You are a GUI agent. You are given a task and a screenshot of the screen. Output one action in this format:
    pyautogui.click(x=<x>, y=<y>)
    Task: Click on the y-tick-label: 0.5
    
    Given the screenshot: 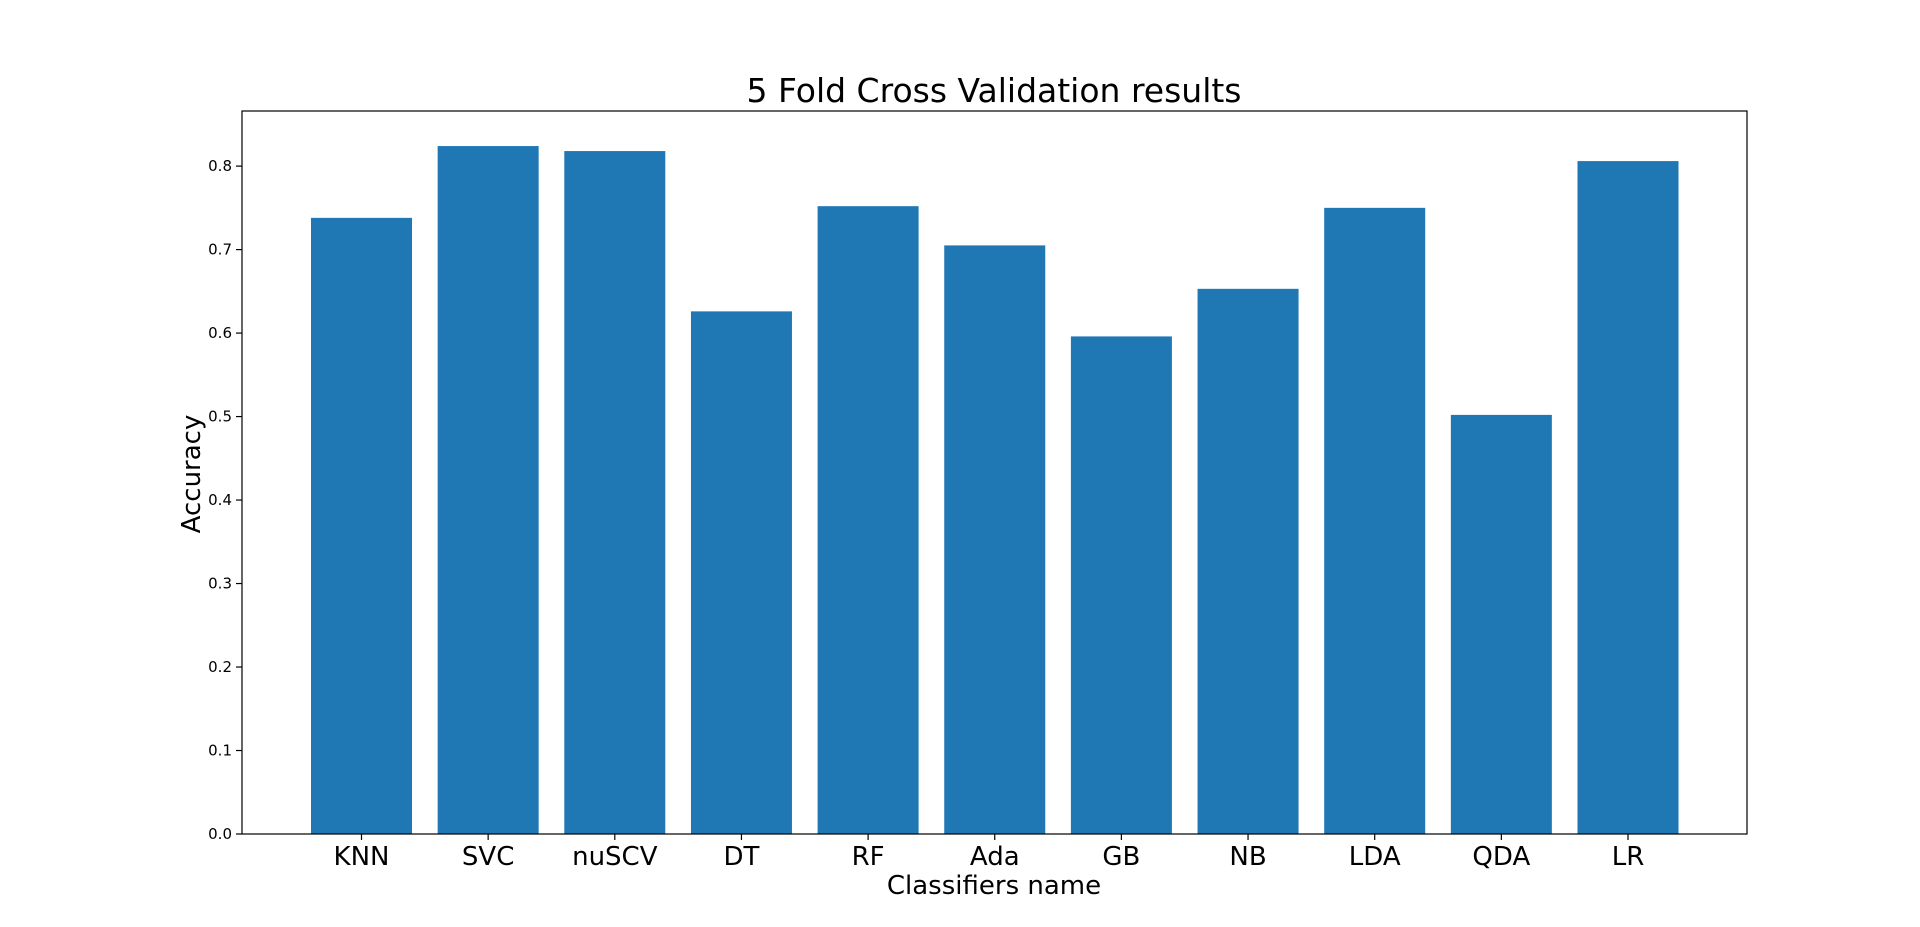 What is the action you would take?
    pyautogui.click(x=220, y=417)
    